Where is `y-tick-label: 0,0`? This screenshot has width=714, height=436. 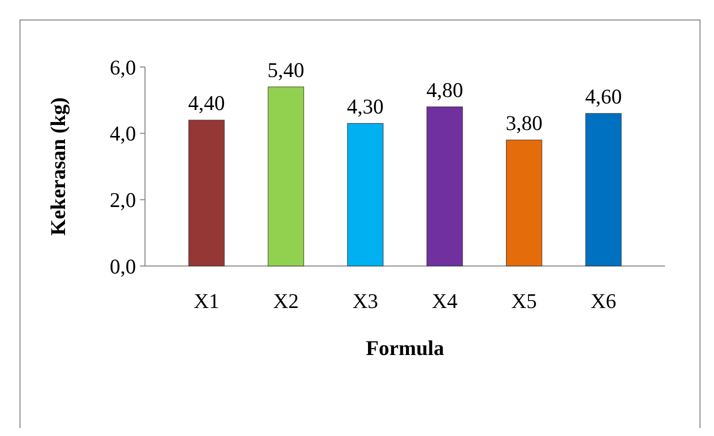
y-tick-label: 0,0 is located at coordinates (123, 266).